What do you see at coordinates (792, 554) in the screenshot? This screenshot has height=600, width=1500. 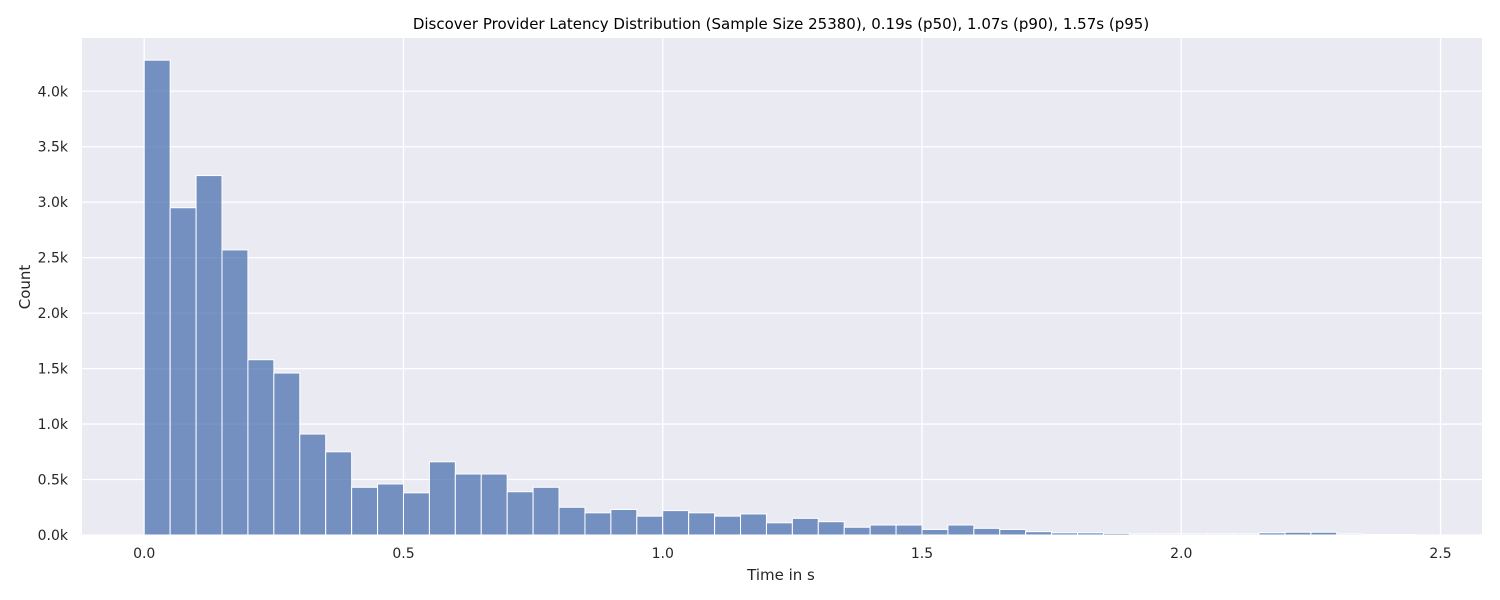 I see `x-tick-labels: 0.0 0.5 1.0 1.5 2.0 2.5` at bounding box center [792, 554].